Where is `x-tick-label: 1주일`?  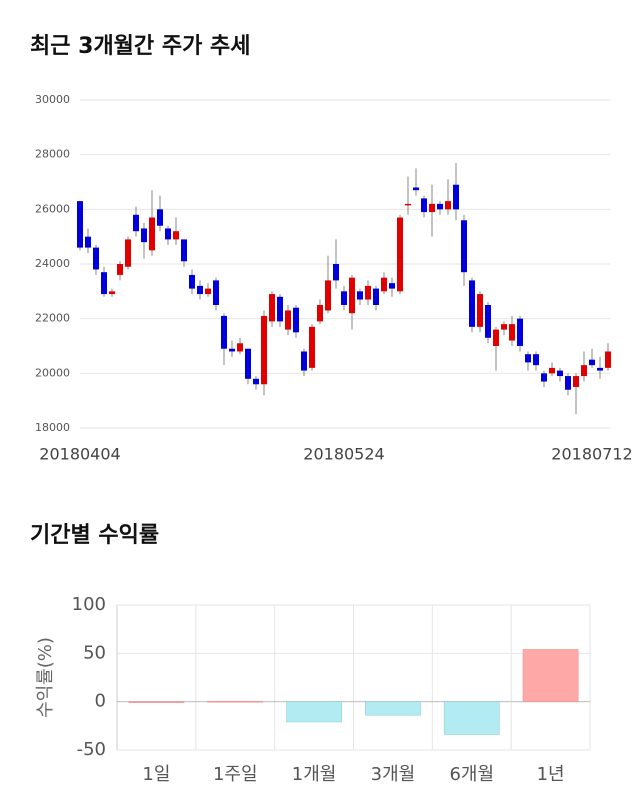 x-tick-label: 1주일 is located at coordinates (235, 774).